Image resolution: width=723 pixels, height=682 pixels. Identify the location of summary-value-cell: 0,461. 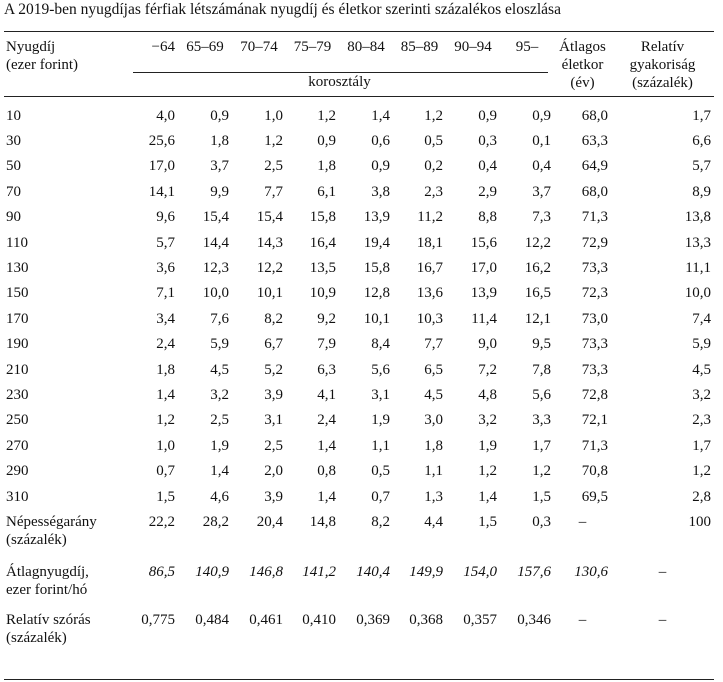
(266, 620).